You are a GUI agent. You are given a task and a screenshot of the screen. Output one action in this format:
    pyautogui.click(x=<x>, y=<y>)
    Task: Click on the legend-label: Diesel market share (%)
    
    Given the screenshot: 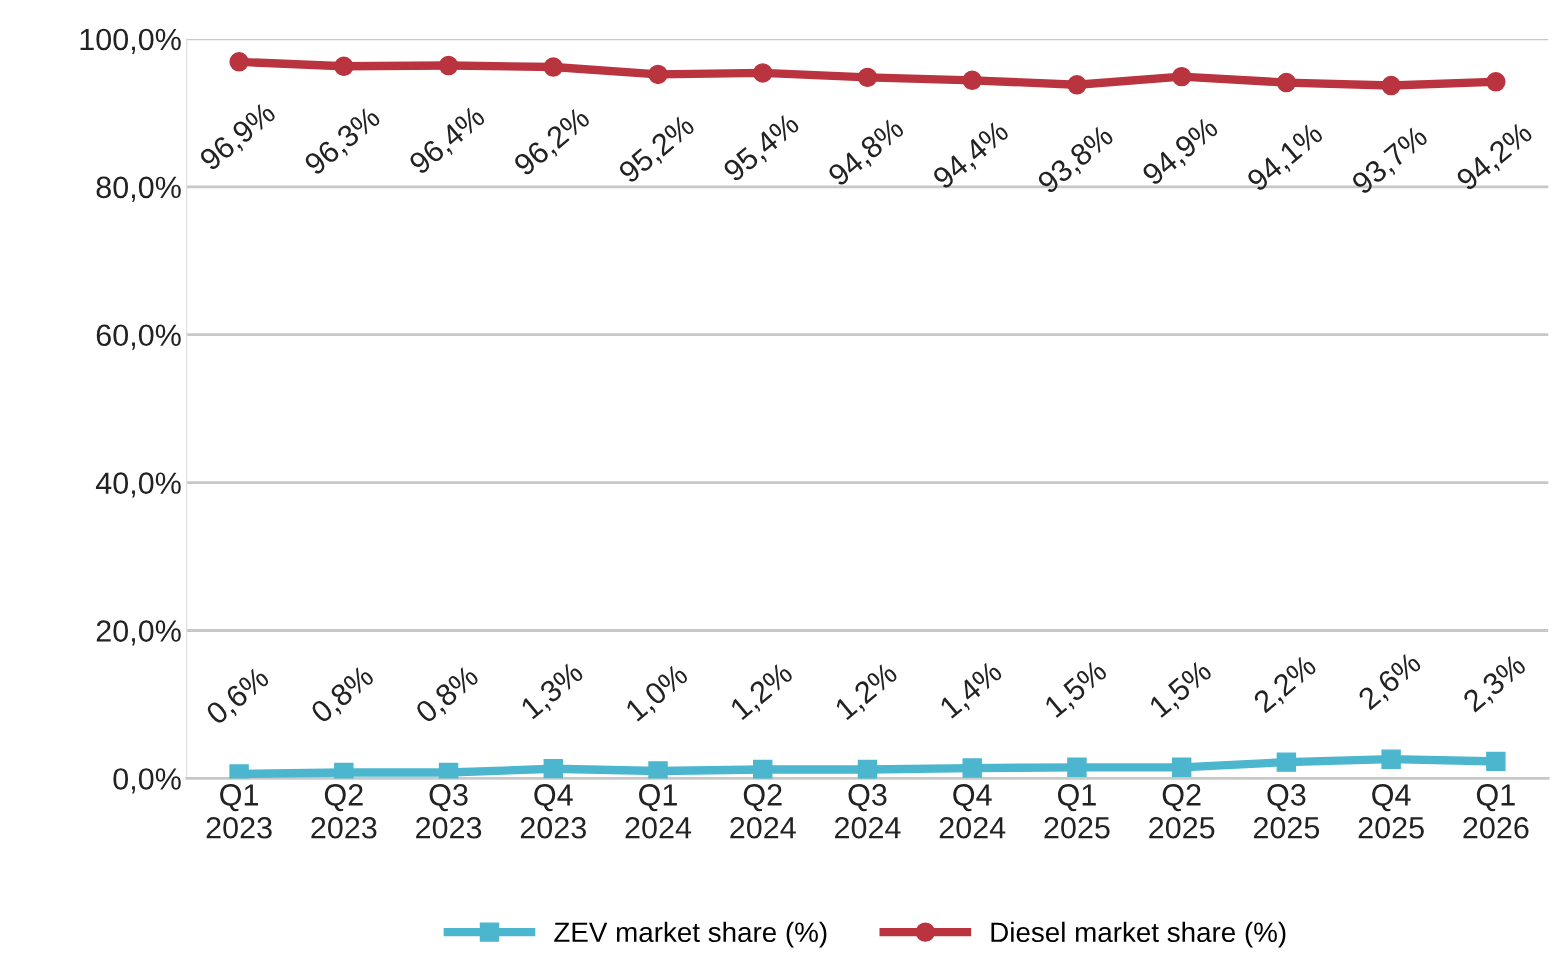 What is the action you would take?
    pyautogui.click(x=1138, y=934)
    